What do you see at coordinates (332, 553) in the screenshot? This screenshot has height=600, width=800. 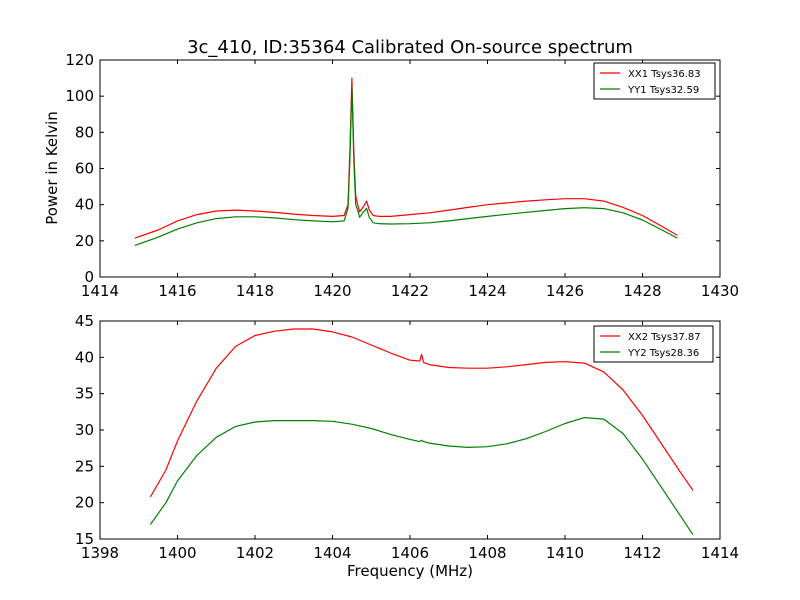 I see `x-tick-label: 1404` at bounding box center [332, 553].